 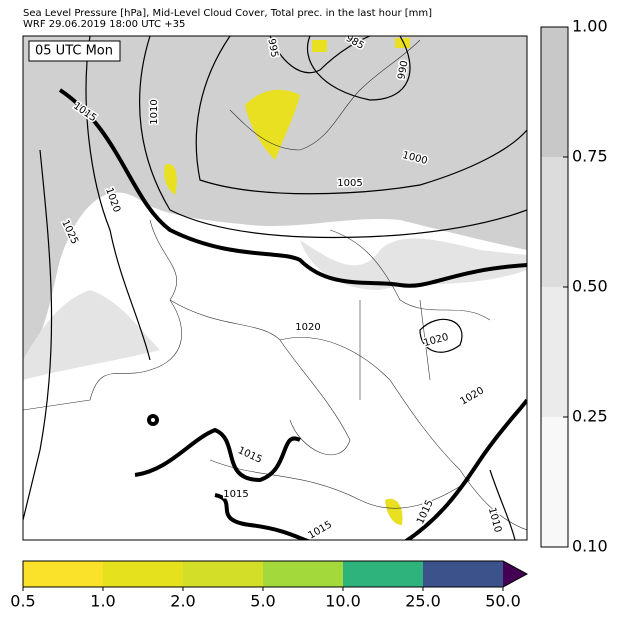 What do you see at coordinates (154, 111) in the screenshot?
I see `contour-label: 1010` at bounding box center [154, 111].